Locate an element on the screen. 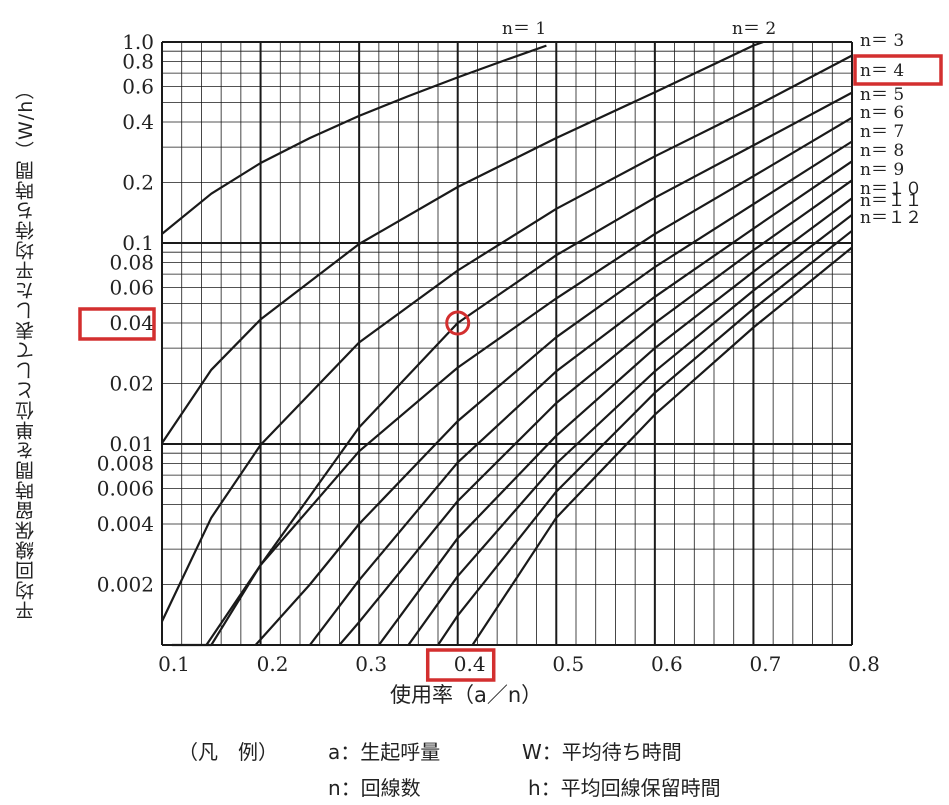 This screenshot has width=949, height=805. series-label-9: n＝ 9 is located at coordinates (882, 170).